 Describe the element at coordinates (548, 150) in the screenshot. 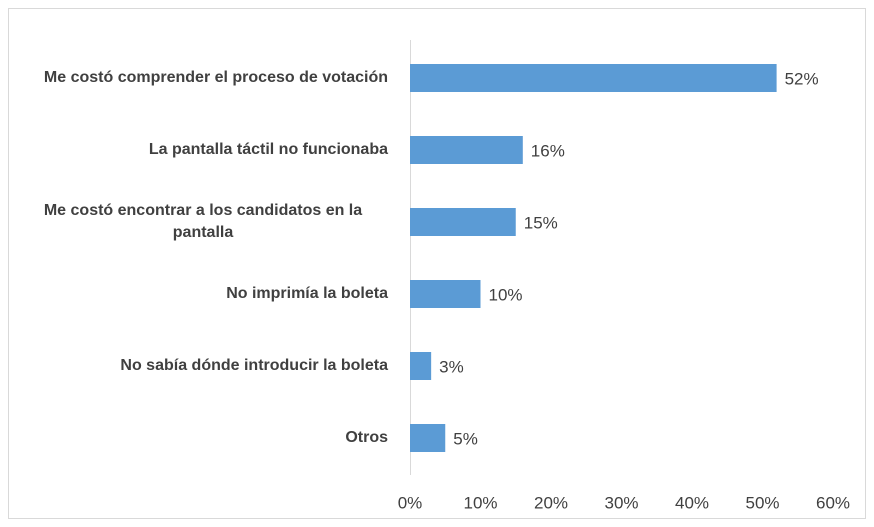

I see `value-label: 16%` at that location.